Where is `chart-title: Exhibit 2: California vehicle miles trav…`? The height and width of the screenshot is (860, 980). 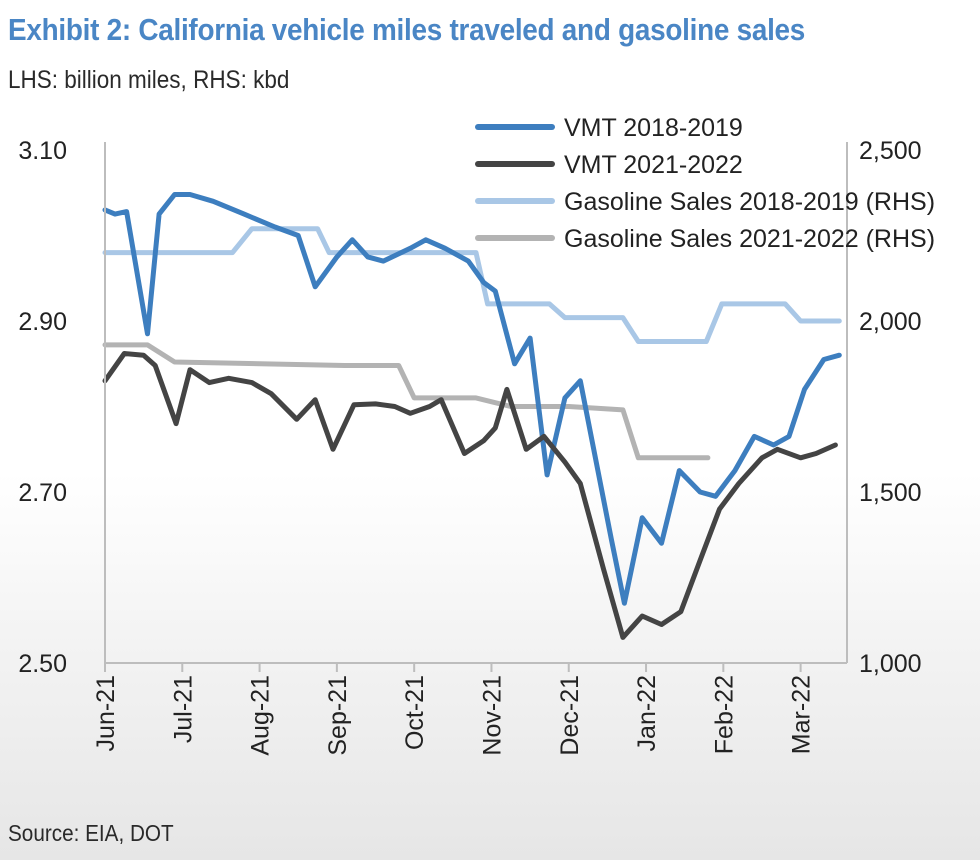
chart-title: Exhibit 2: California vehicle miles trav… is located at coordinates (407, 29).